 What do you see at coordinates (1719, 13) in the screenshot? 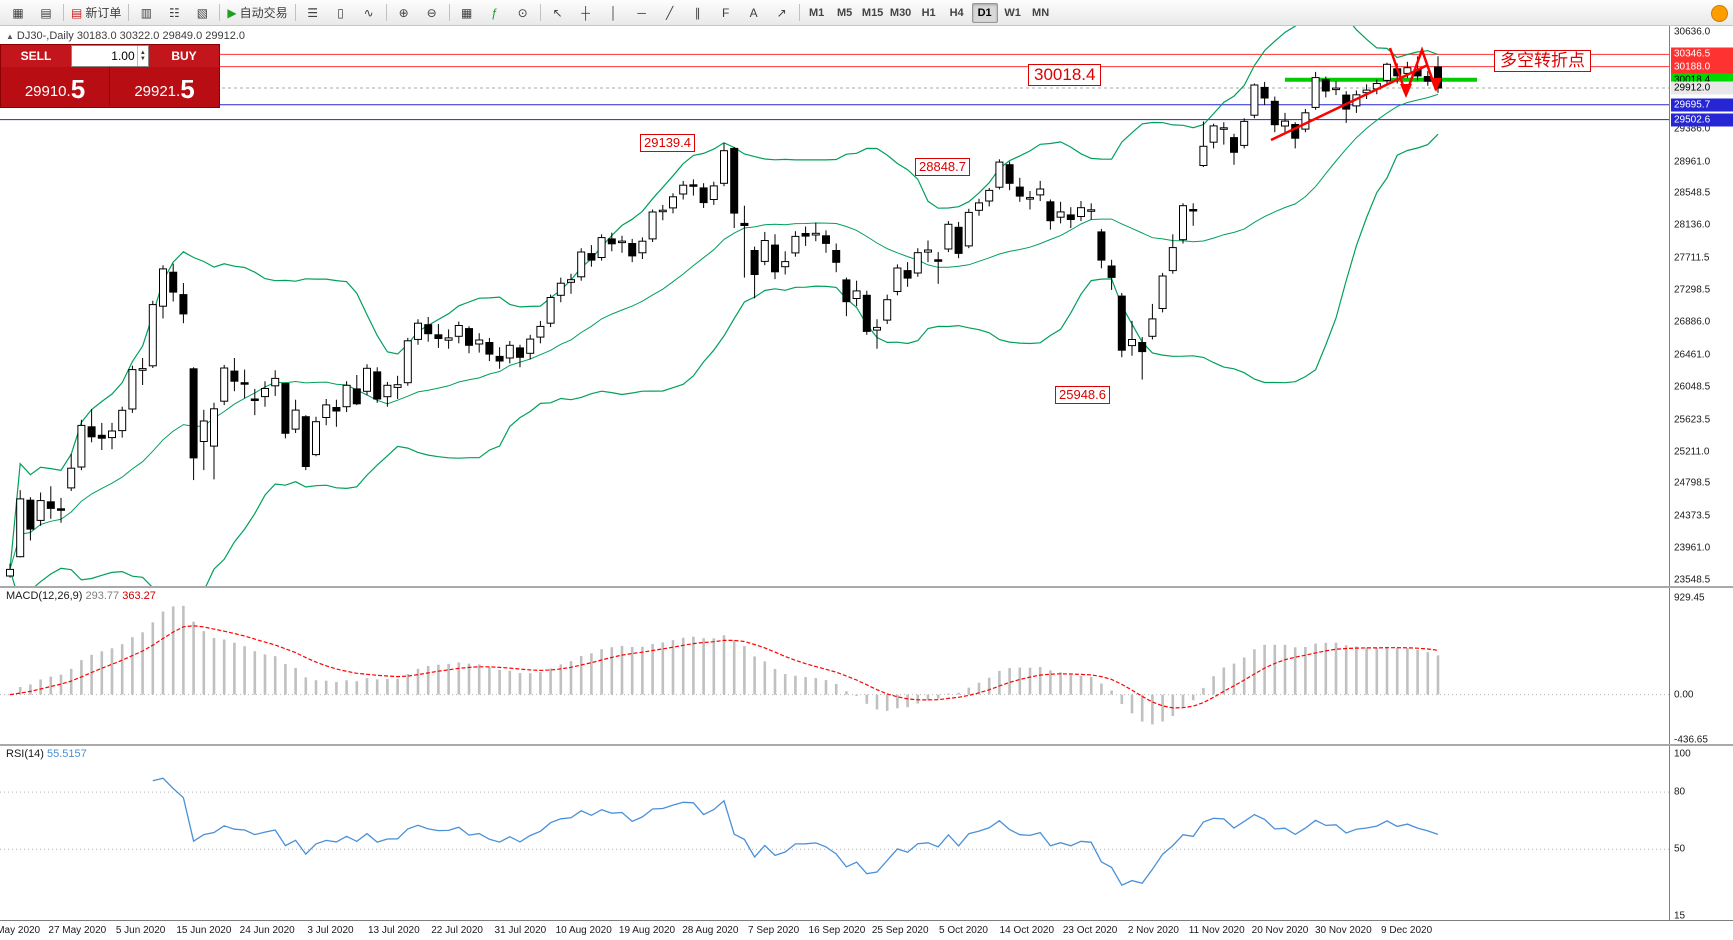
I see `notification-icon` at bounding box center [1719, 13].